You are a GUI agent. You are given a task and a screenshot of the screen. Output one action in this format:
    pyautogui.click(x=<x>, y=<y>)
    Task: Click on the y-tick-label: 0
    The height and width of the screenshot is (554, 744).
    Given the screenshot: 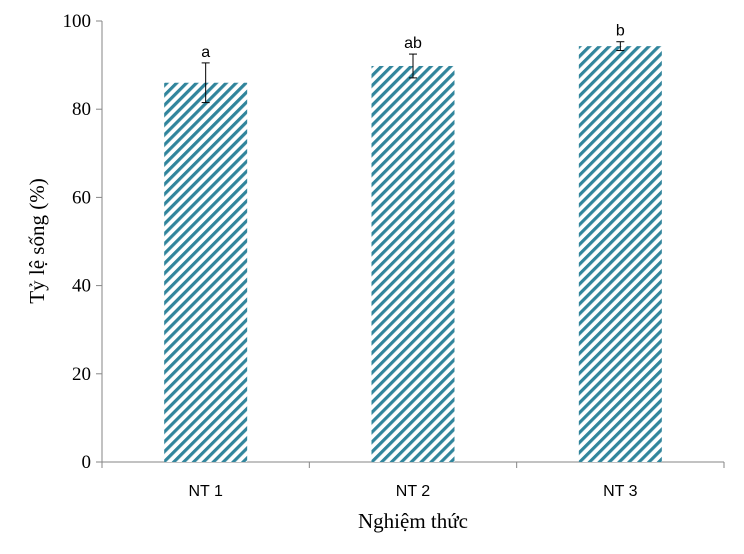 What is the action you would take?
    pyautogui.click(x=87, y=462)
    